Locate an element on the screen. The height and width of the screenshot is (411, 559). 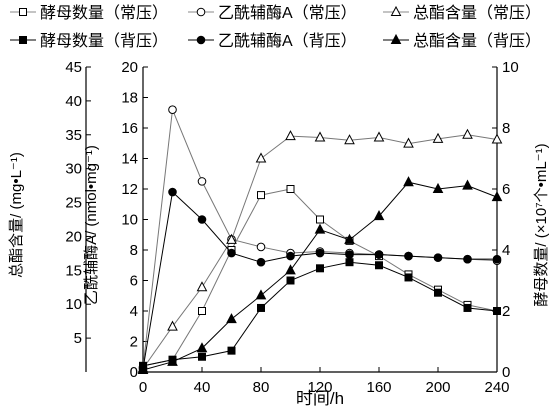
legend-item: 总酯含量（背压） is located at coordinates (462, 41).